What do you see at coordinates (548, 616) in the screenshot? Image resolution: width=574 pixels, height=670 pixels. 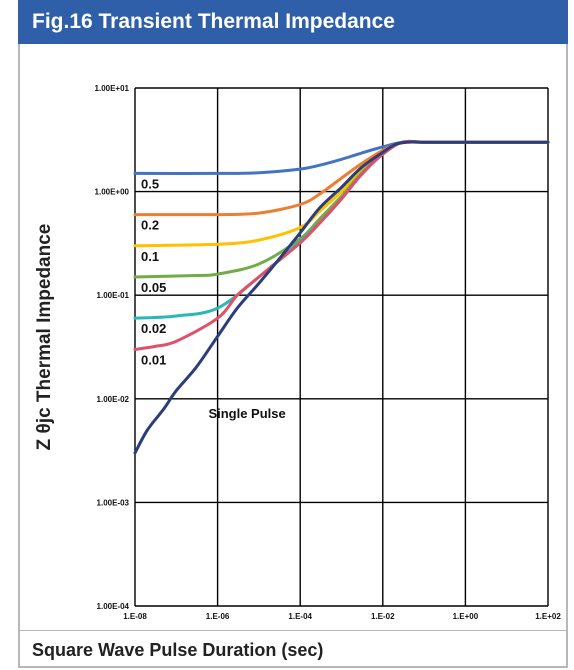 I see `x-tick-label: 1.E+02` at bounding box center [548, 616].